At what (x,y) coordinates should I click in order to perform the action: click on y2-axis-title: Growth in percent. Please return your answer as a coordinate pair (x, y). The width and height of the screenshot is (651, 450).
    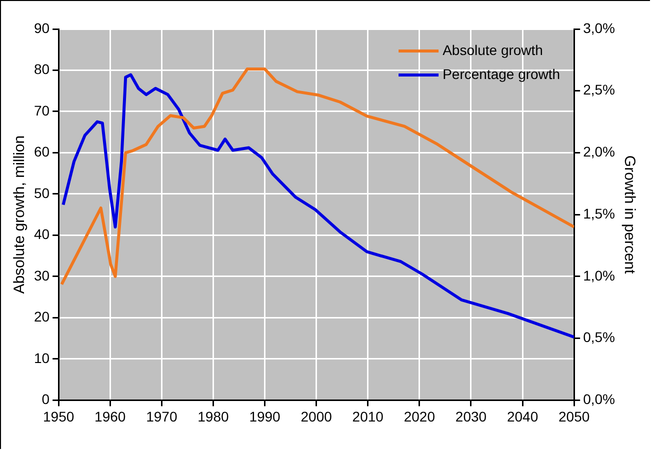
    Looking at the image, I should click on (629, 215).